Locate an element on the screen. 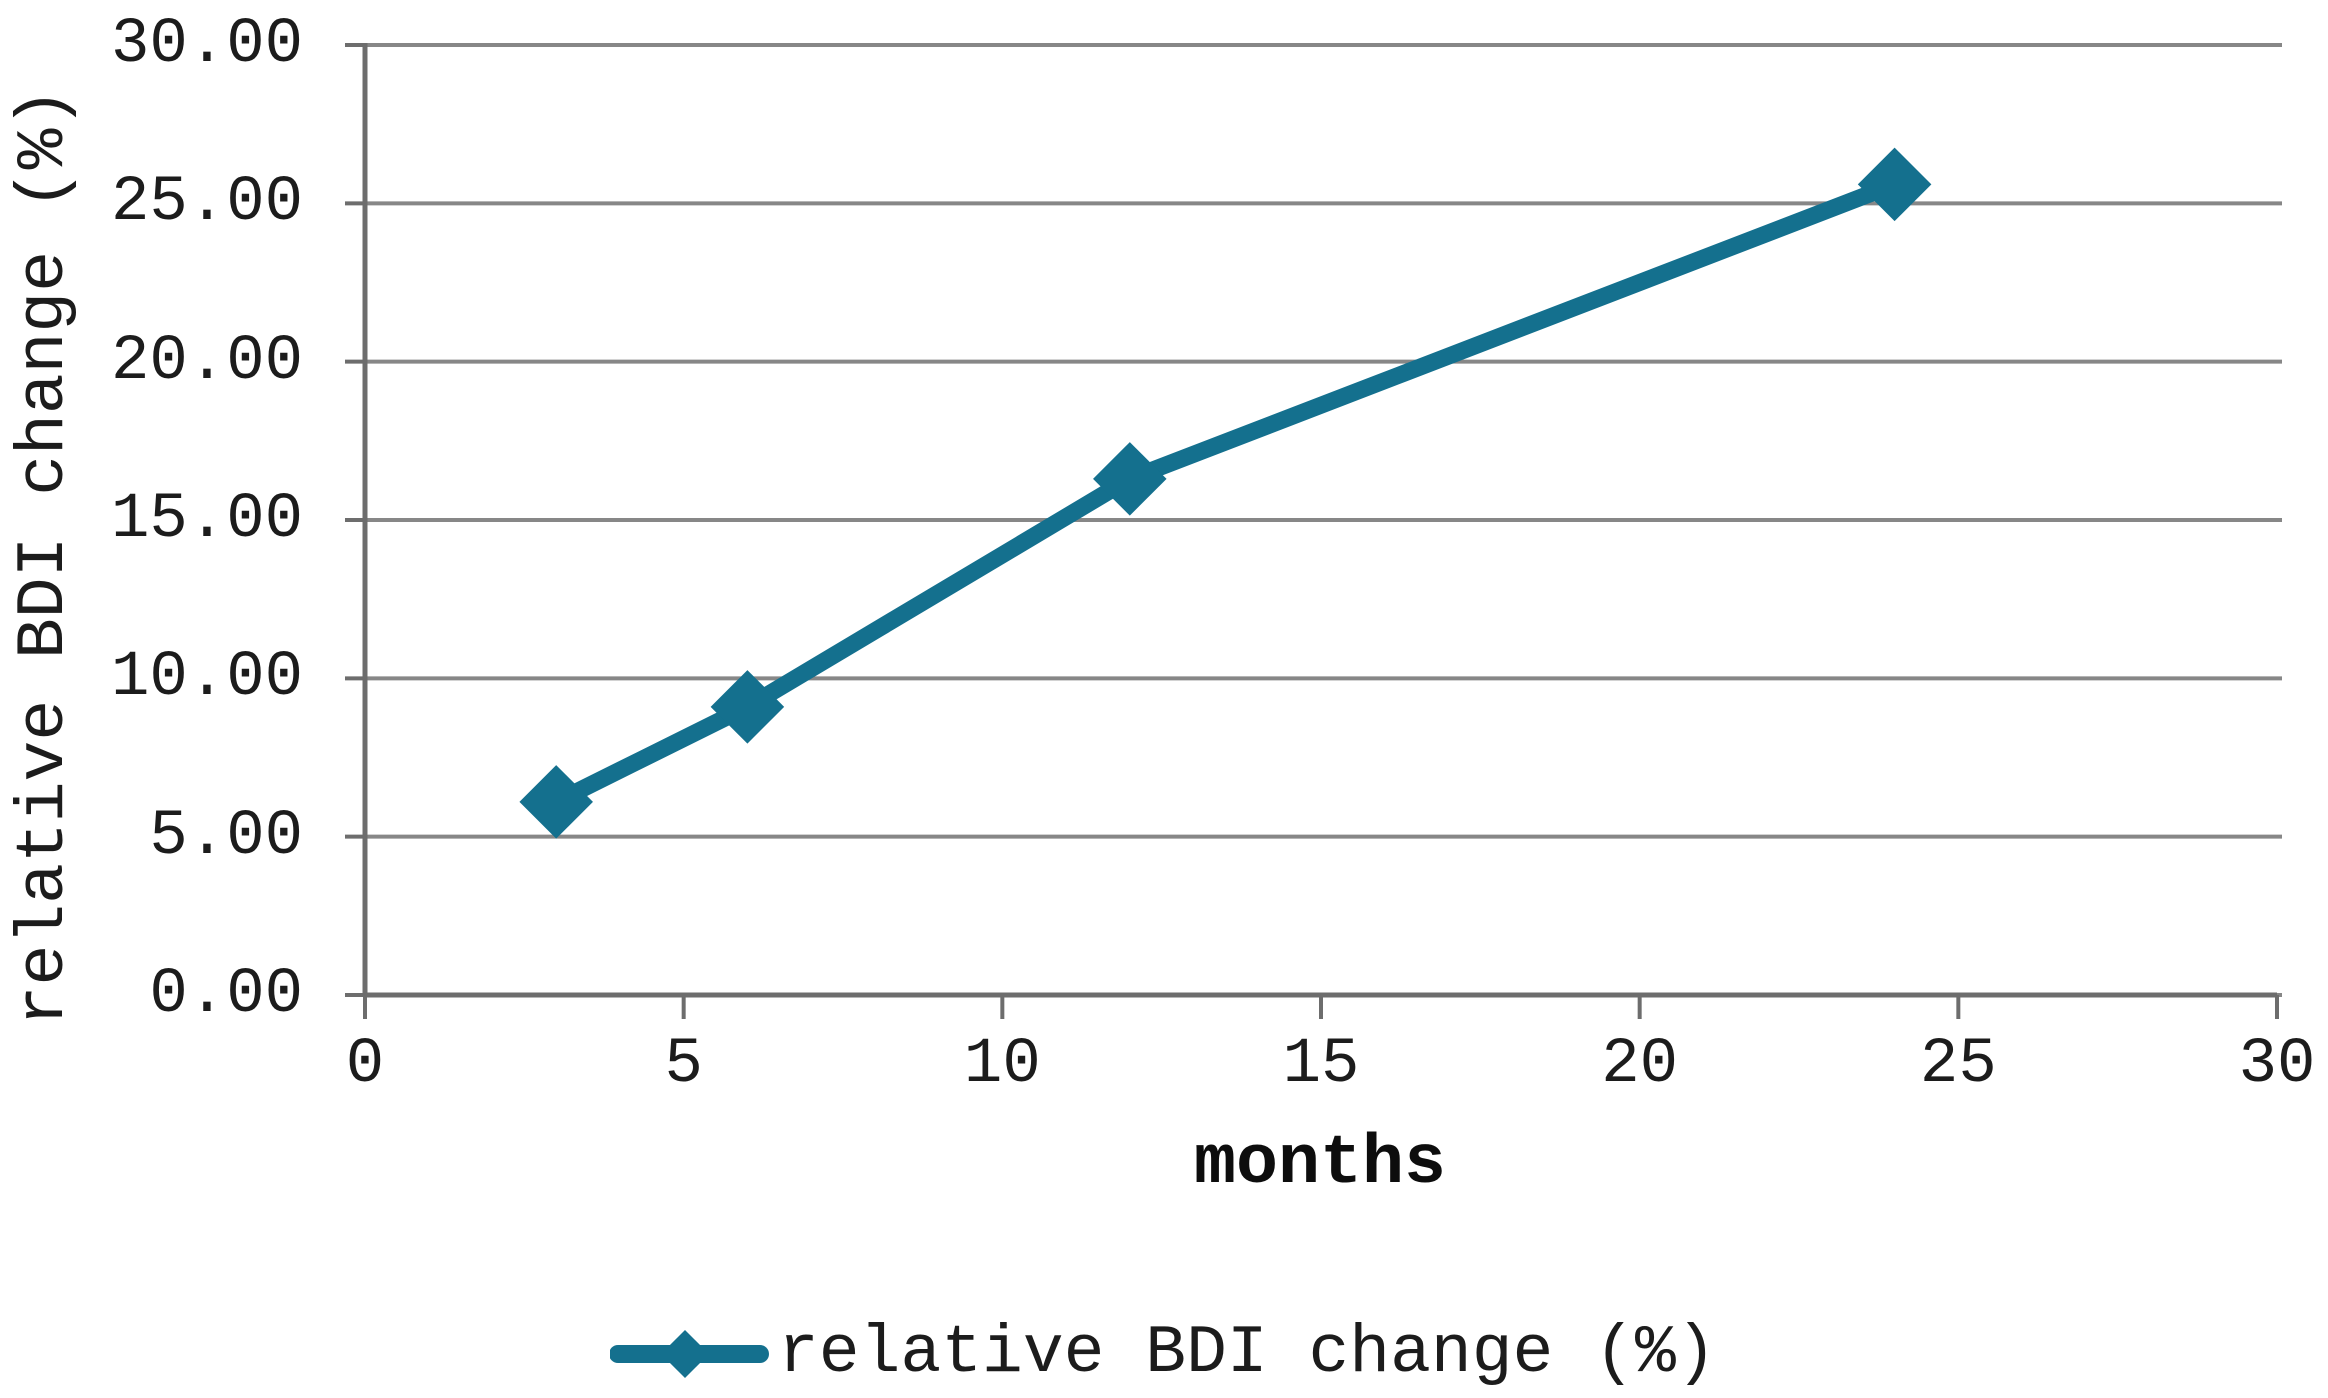 This screenshot has height=1398, width=2328. y-tick-label: 5.00 is located at coordinates (226, 836).